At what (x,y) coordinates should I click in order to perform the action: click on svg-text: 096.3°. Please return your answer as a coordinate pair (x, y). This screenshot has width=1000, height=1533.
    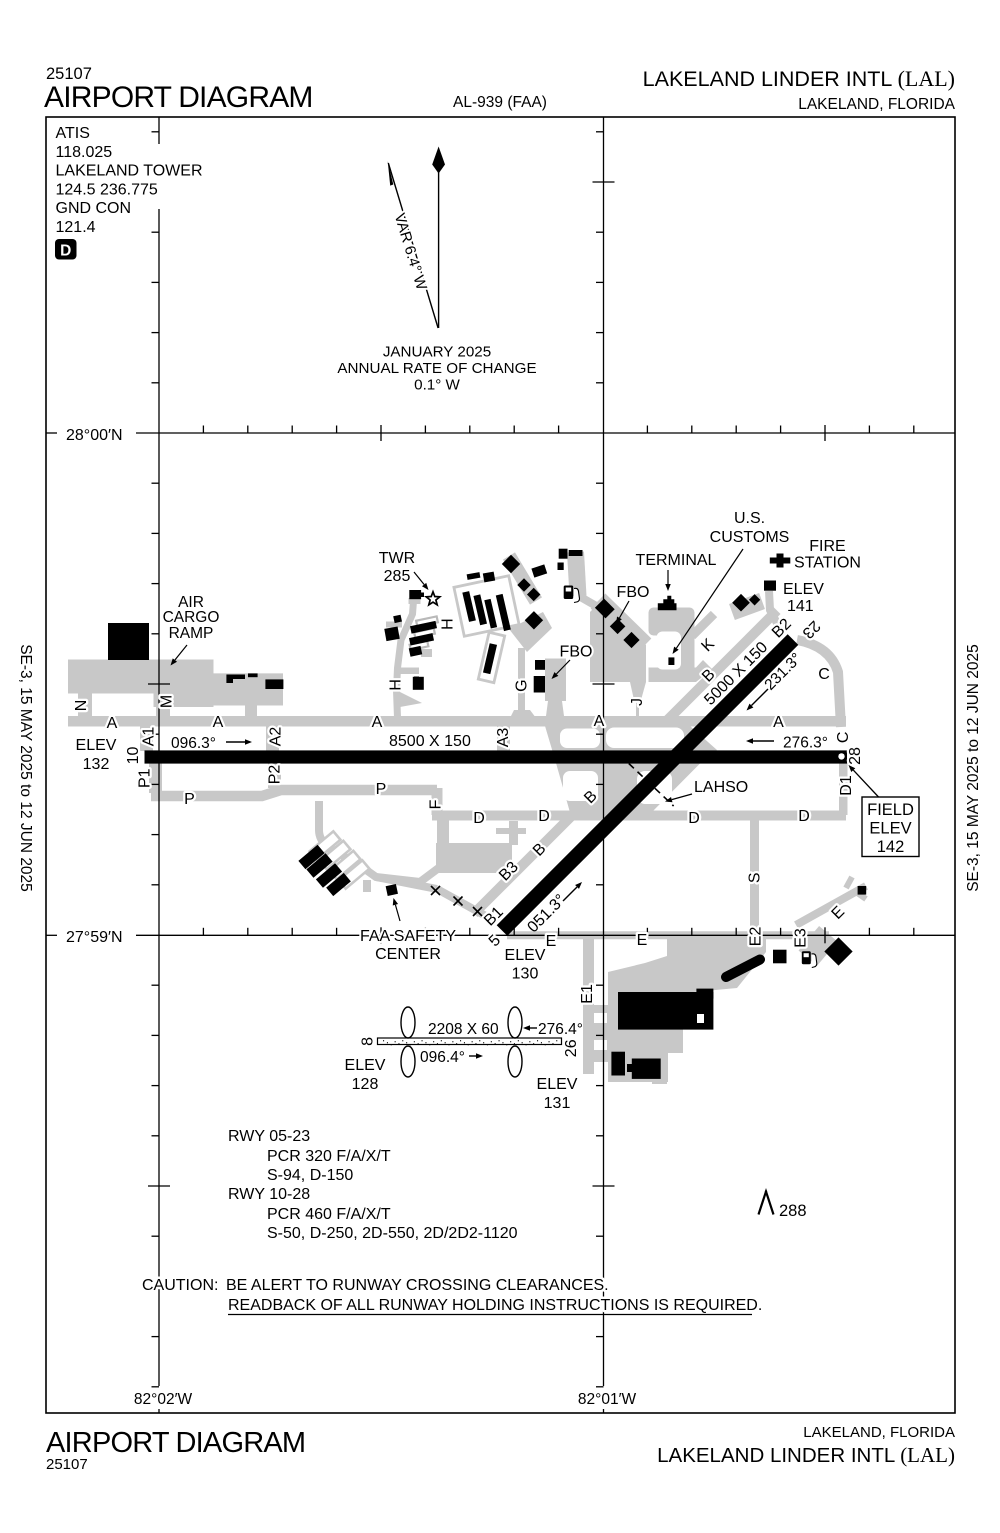
    Looking at the image, I should click on (193, 743).